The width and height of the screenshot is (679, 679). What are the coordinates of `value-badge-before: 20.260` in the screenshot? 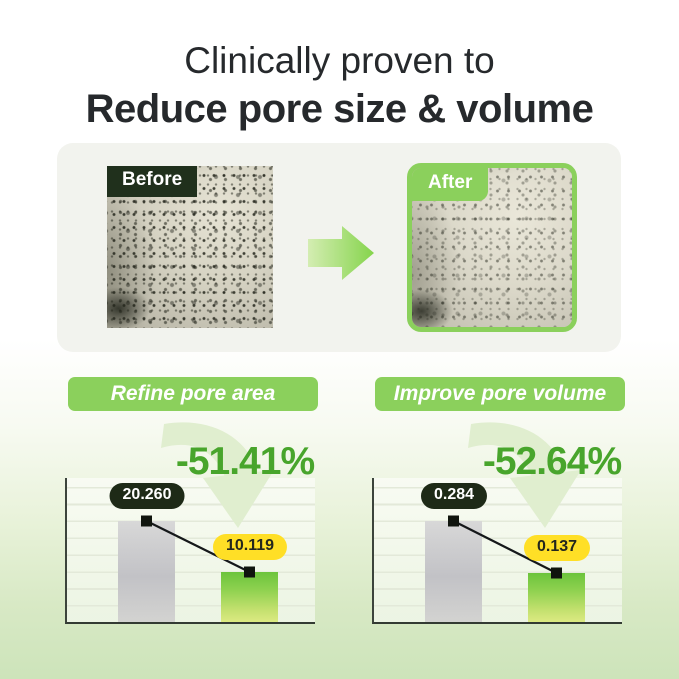 It's located at (147, 496).